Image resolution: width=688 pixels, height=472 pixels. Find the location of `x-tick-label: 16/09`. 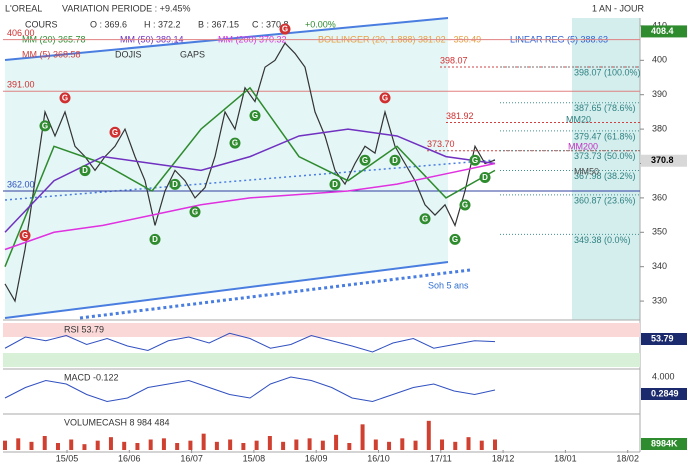

x-tick-label: 16/09 is located at coordinates (316, 458).